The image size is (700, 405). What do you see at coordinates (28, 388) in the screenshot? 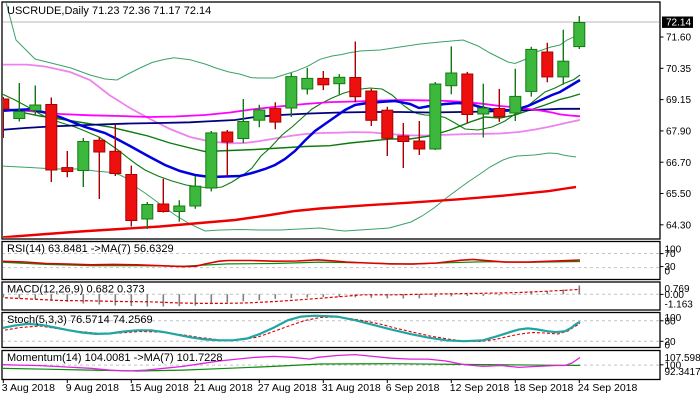
I see `svg-text: 3 Aug 2018` at bounding box center [28, 388].